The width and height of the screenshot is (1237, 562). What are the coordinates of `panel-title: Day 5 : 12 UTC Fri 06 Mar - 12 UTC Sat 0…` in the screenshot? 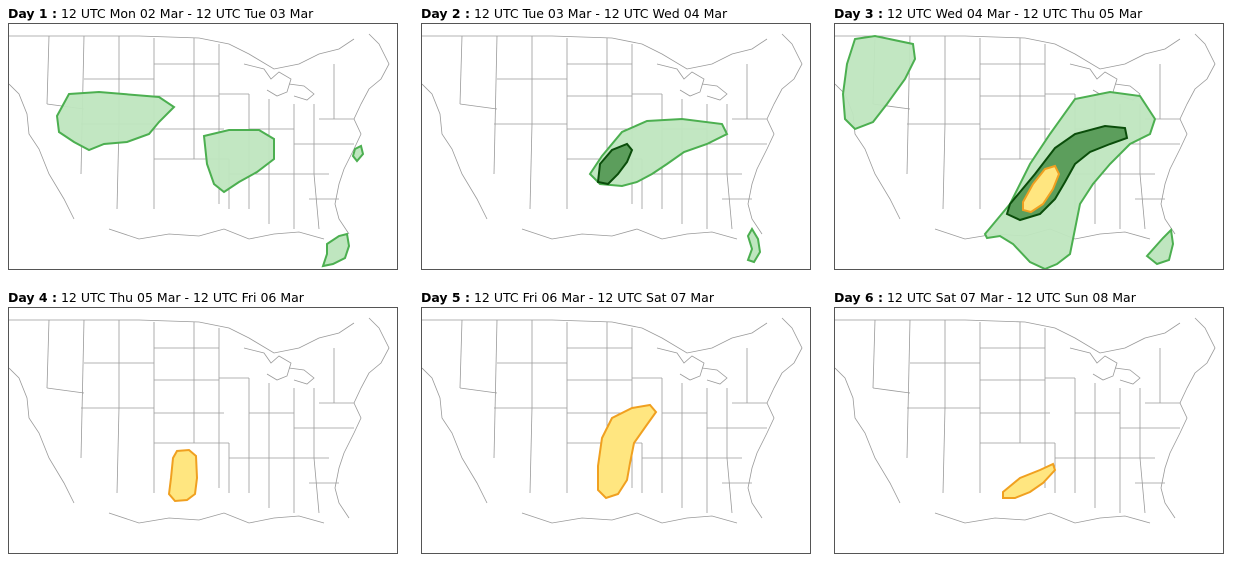 It's located at (567, 298).